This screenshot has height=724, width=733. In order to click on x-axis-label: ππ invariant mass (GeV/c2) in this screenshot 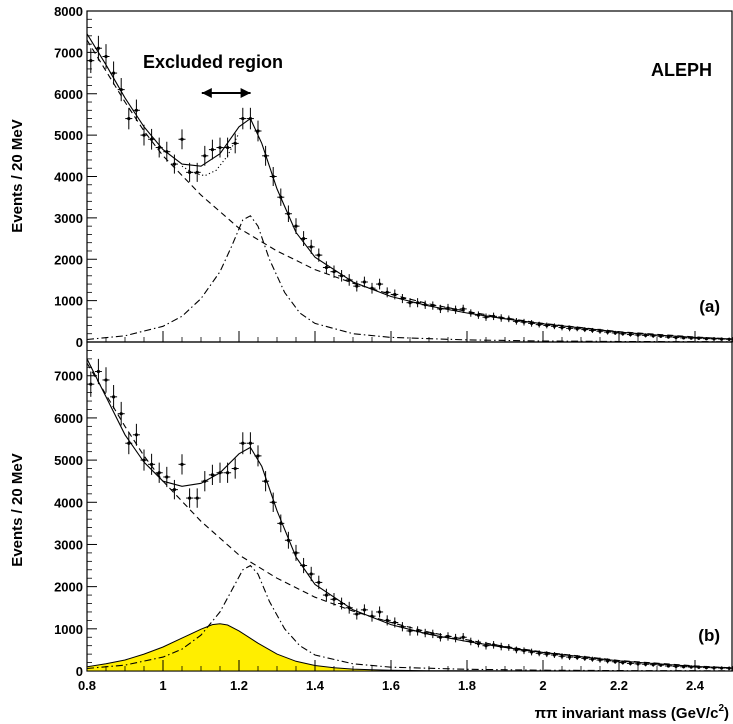, I will do `click(632, 712)`.